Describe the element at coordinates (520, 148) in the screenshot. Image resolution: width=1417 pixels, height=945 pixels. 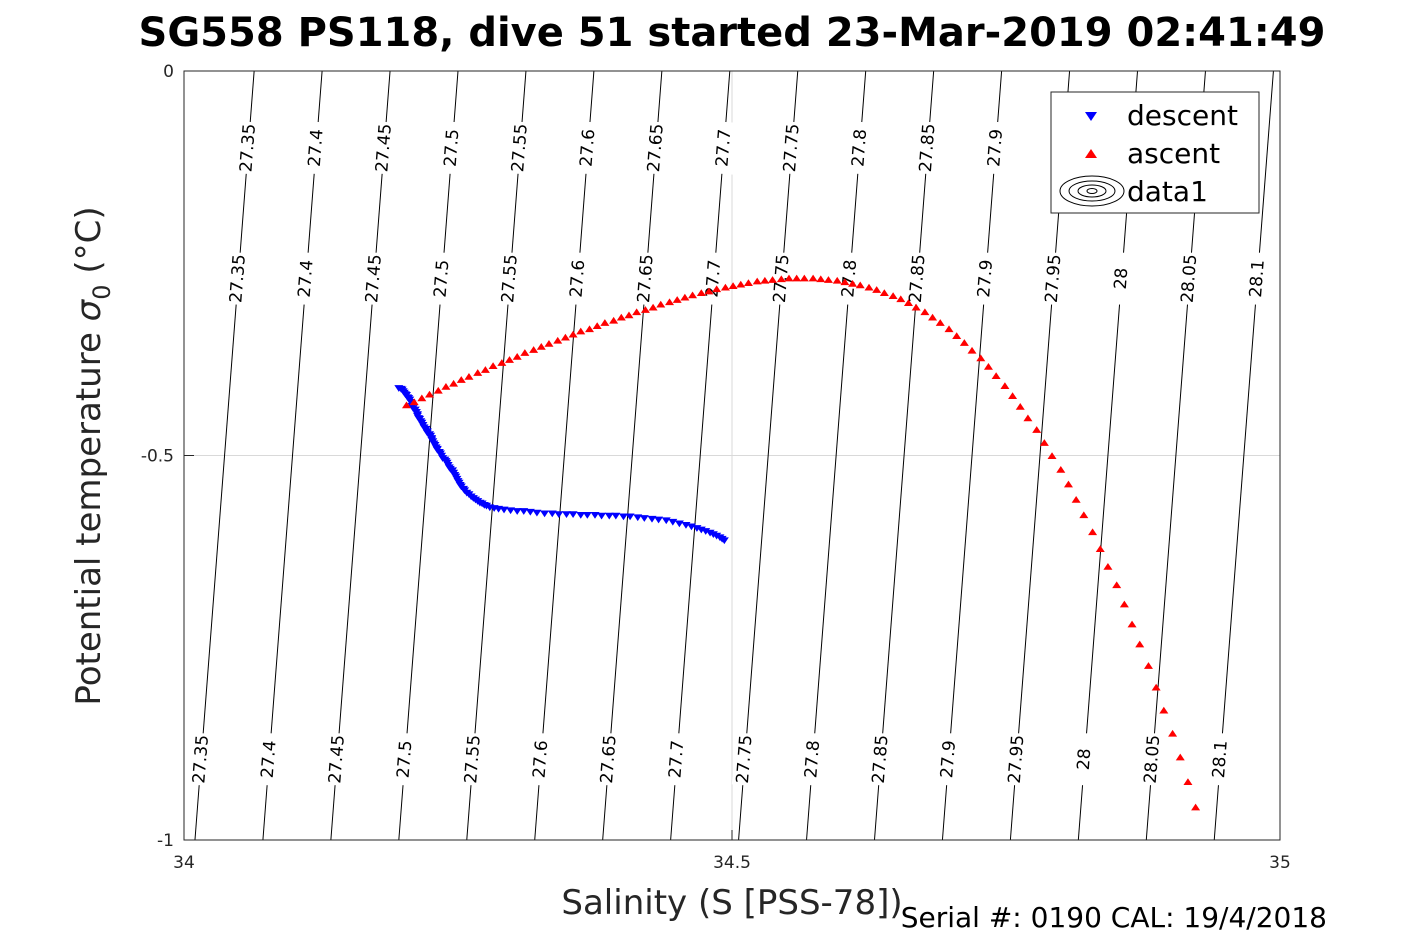
I see `contour-label-27.55: 27.55` at that location.